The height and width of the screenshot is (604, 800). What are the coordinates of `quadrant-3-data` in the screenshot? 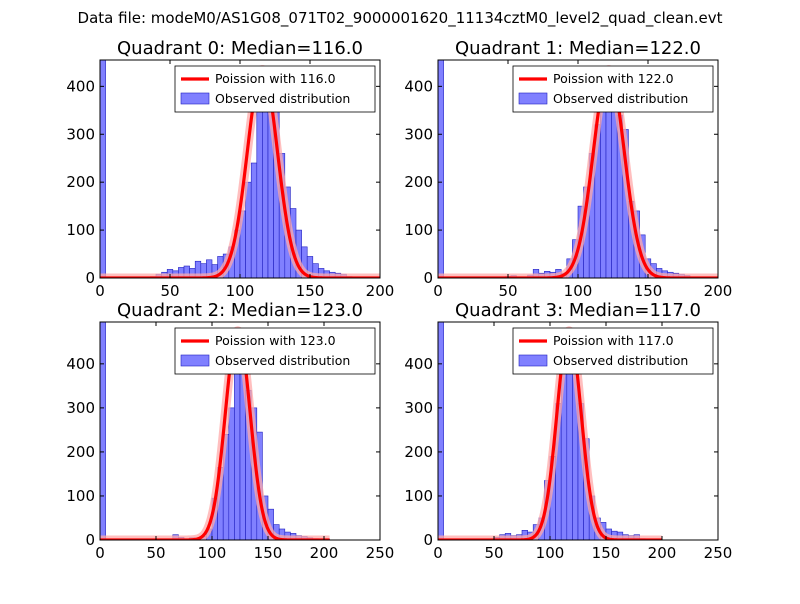 It's located at (552, 431).